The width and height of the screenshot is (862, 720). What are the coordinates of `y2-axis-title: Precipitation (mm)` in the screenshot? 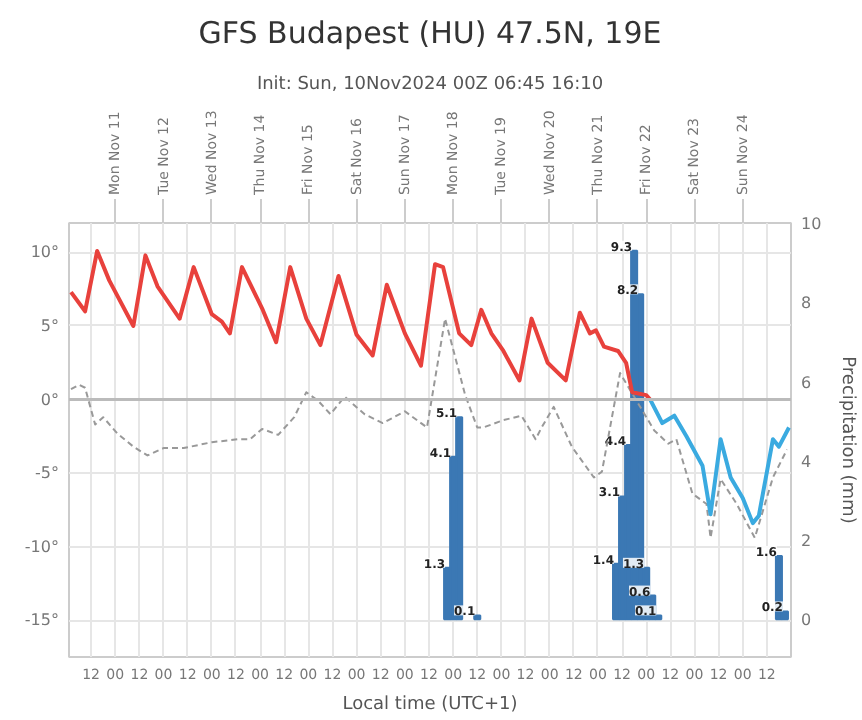 It's located at (847, 440).